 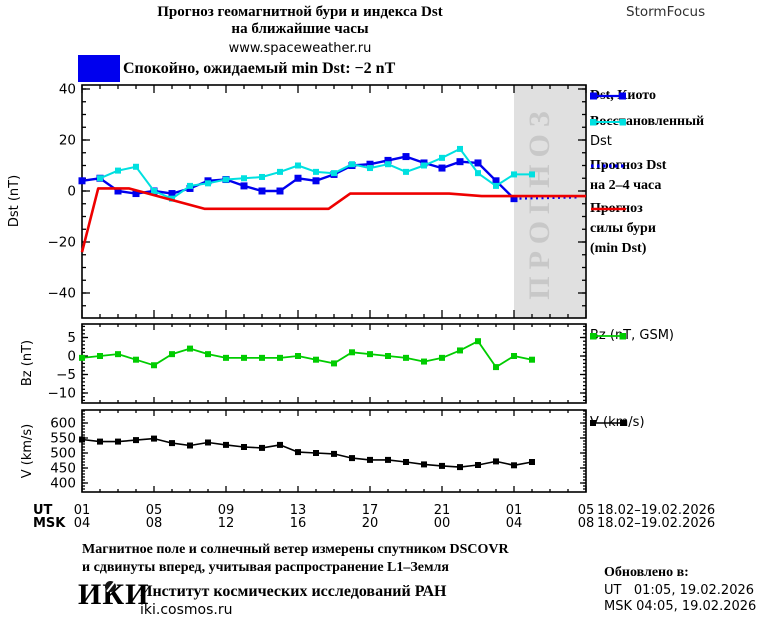 What do you see at coordinates (110, 586) in the screenshot?
I see `iki-logo-circle-icon` at bounding box center [110, 586].